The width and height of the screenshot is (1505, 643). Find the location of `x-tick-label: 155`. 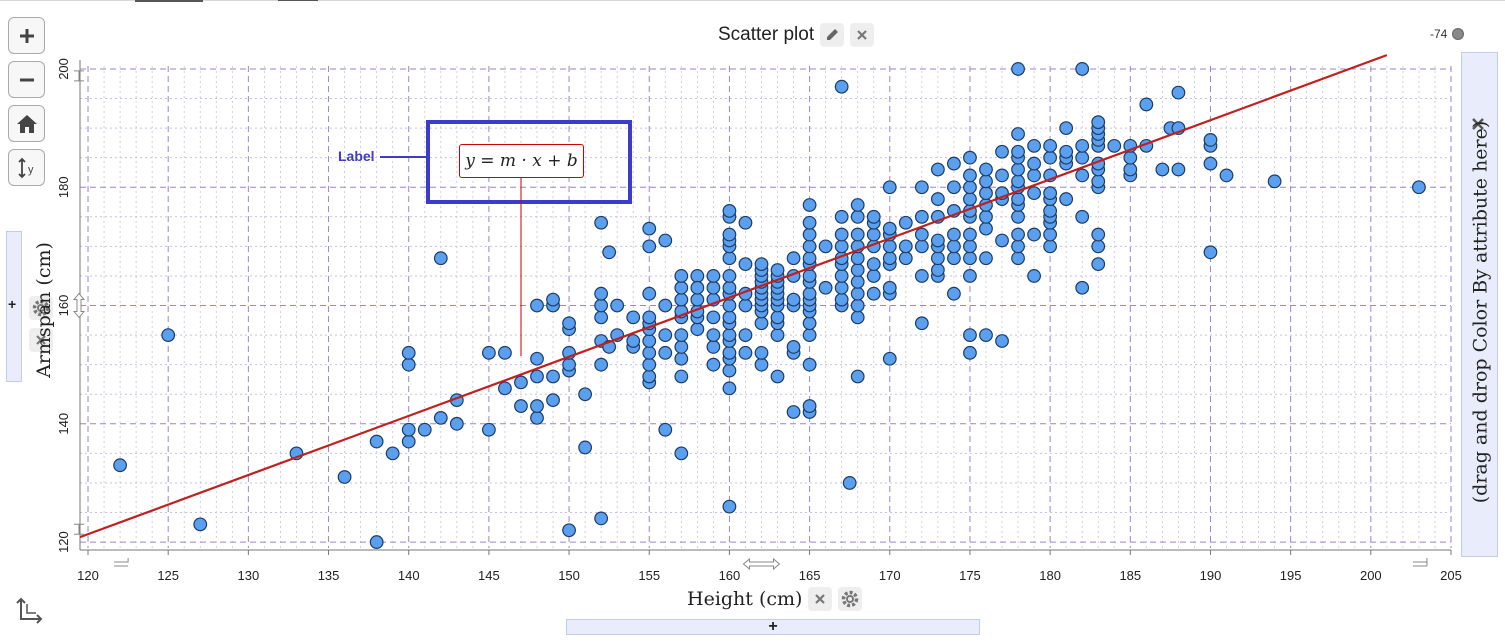

x-tick-label: 155 is located at coordinates (649, 575).